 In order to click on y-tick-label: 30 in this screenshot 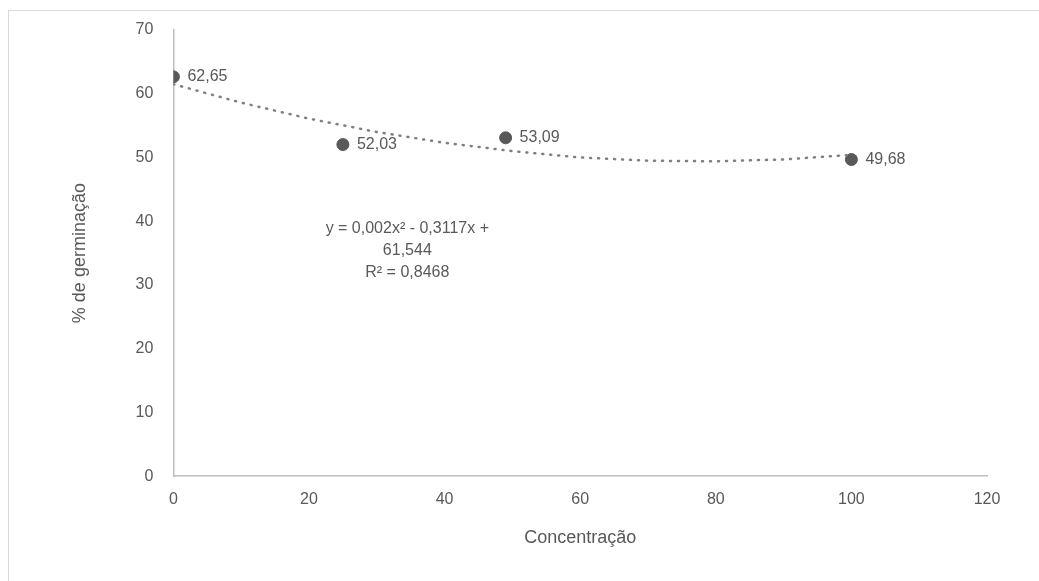, I will do `click(144, 284)`.